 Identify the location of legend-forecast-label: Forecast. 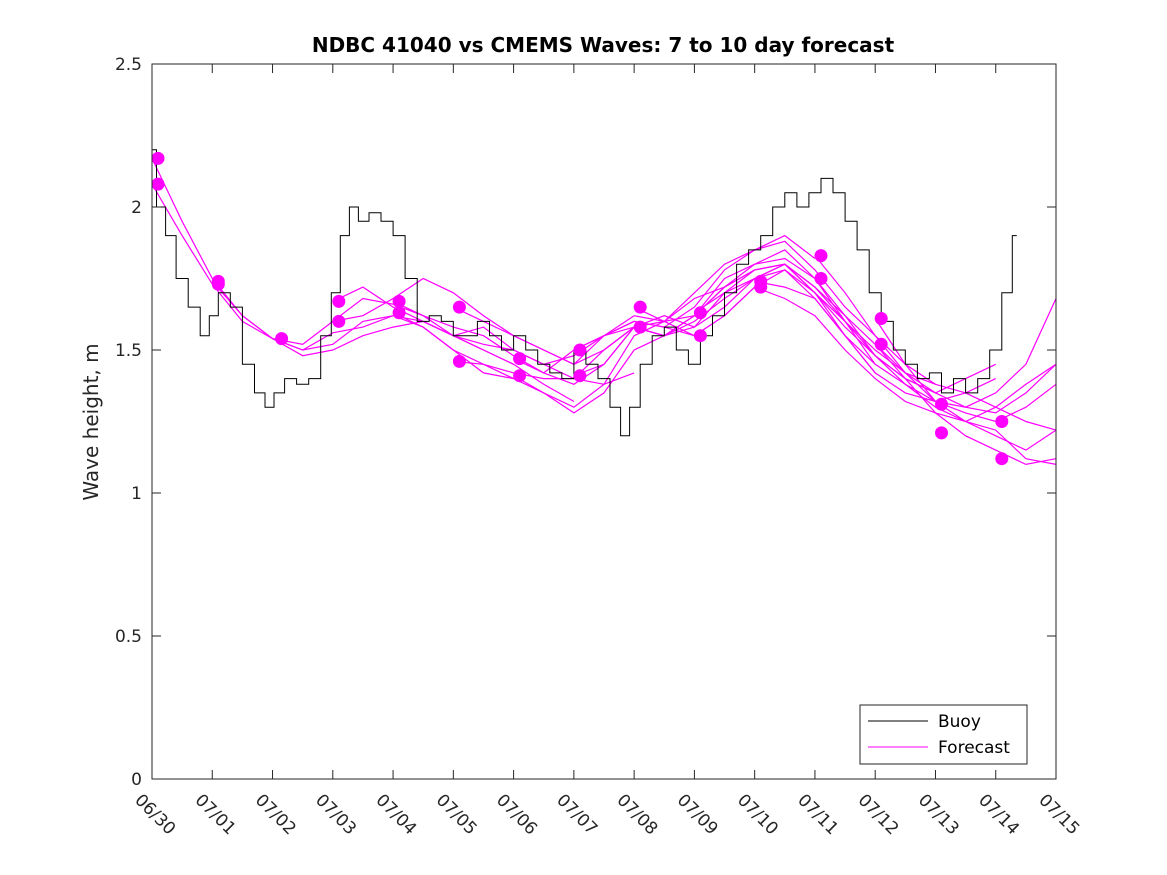
(974, 748).